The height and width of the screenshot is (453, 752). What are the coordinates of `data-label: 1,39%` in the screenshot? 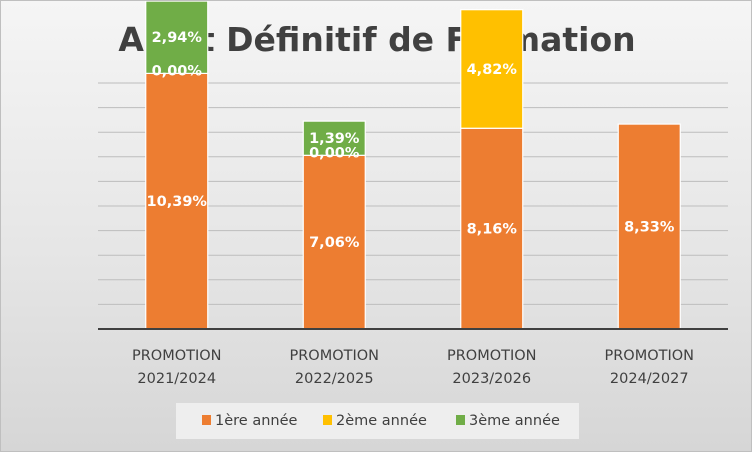 It's located at (334, 139).